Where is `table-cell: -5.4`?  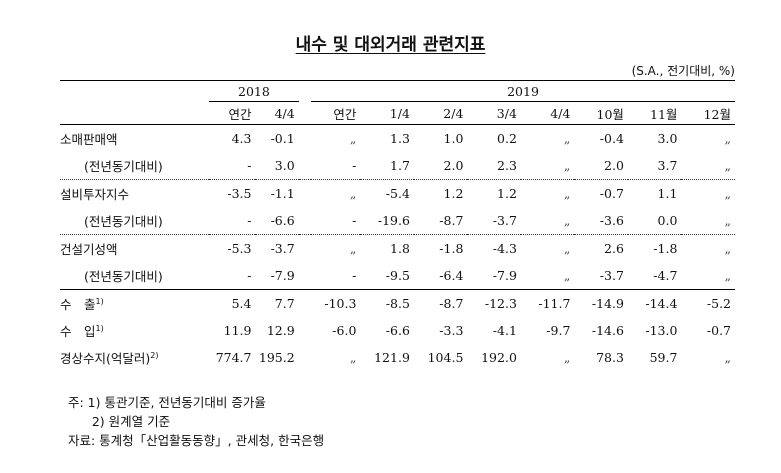
table-cell: -5.4 is located at coordinates (397, 193).